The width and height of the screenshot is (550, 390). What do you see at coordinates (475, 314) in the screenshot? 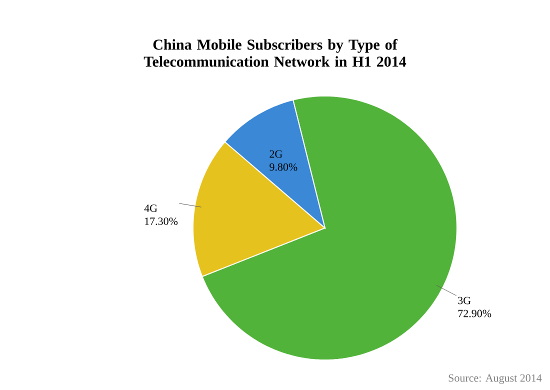
I see `data-label: 72.90%` at bounding box center [475, 314].